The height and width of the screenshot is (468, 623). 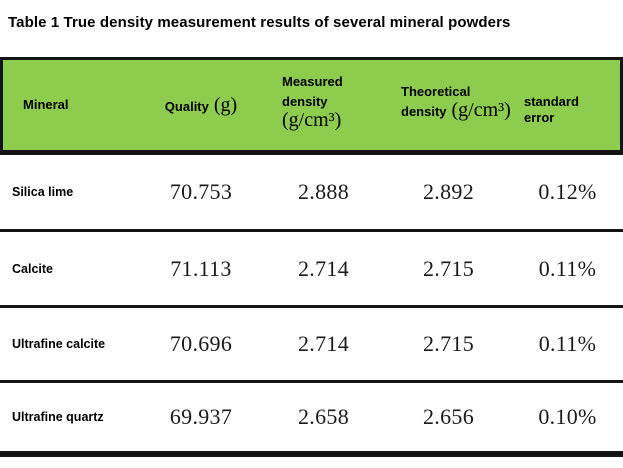 What do you see at coordinates (201, 343) in the screenshot?
I see `cell-quality: 70.696` at bounding box center [201, 343].